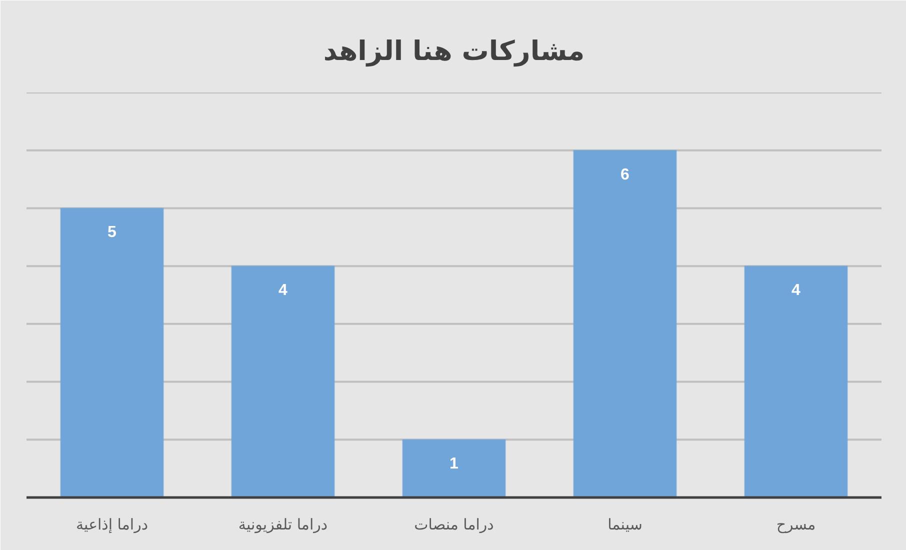  I want to click on x-tick-label: دراما تلفزيونية, so click(283, 525).